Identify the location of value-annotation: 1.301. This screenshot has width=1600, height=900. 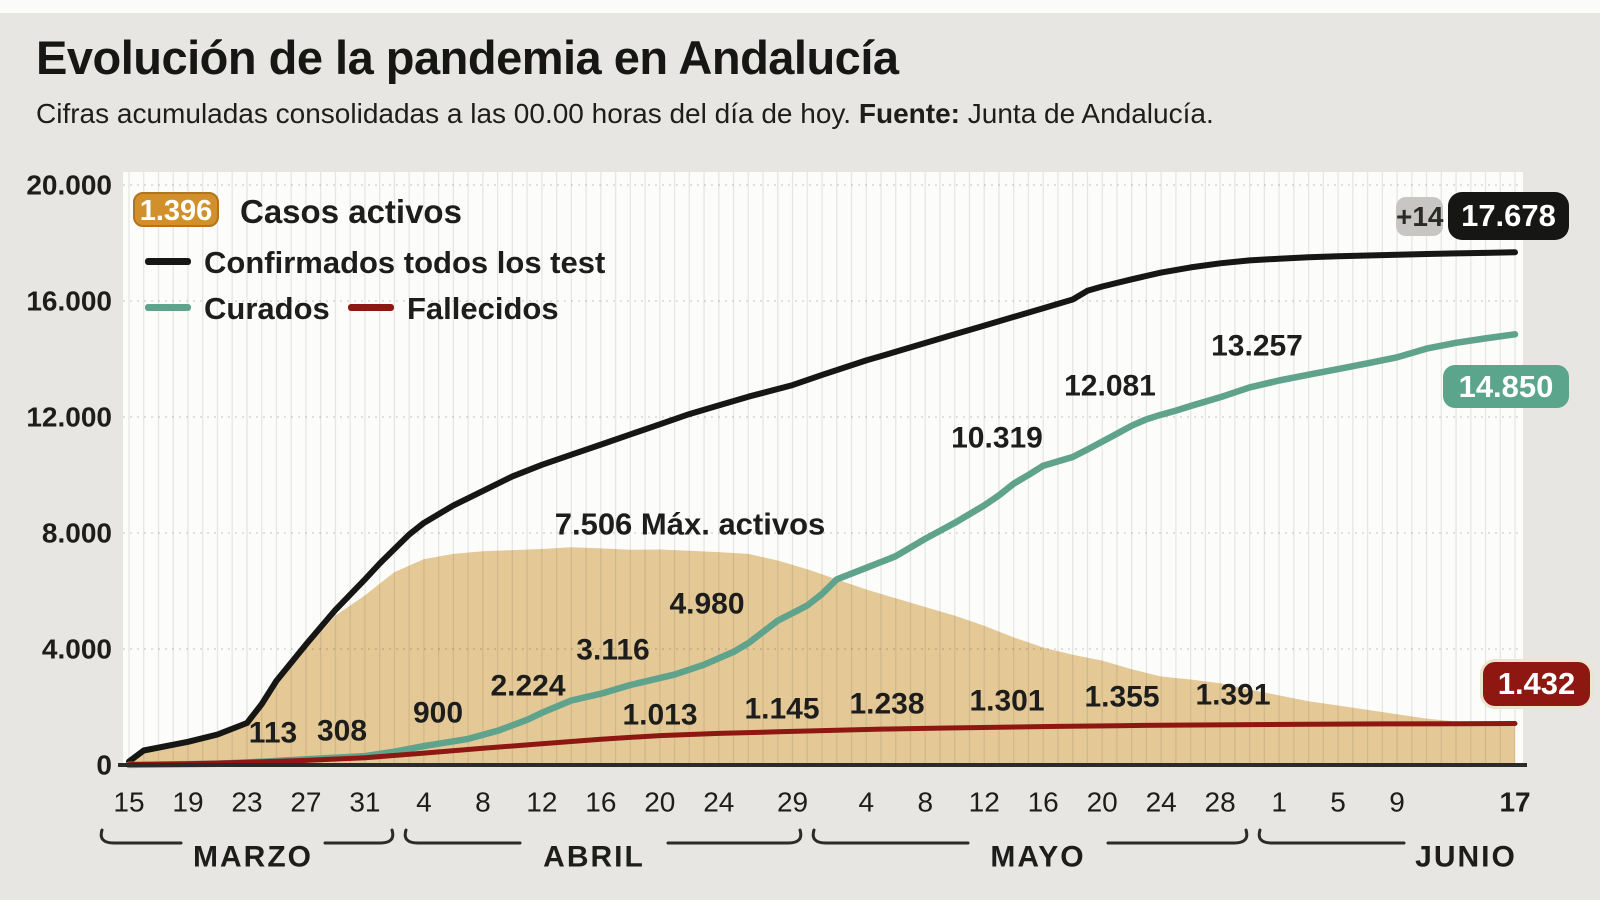
(1006, 701).